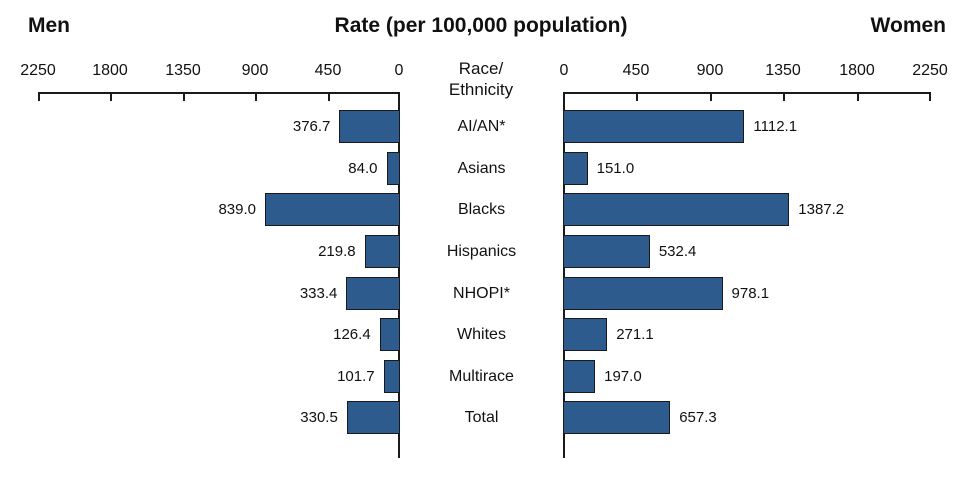 The image size is (960, 490). What do you see at coordinates (363, 168) in the screenshot?
I see `men-value-label: 84.0` at bounding box center [363, 168].